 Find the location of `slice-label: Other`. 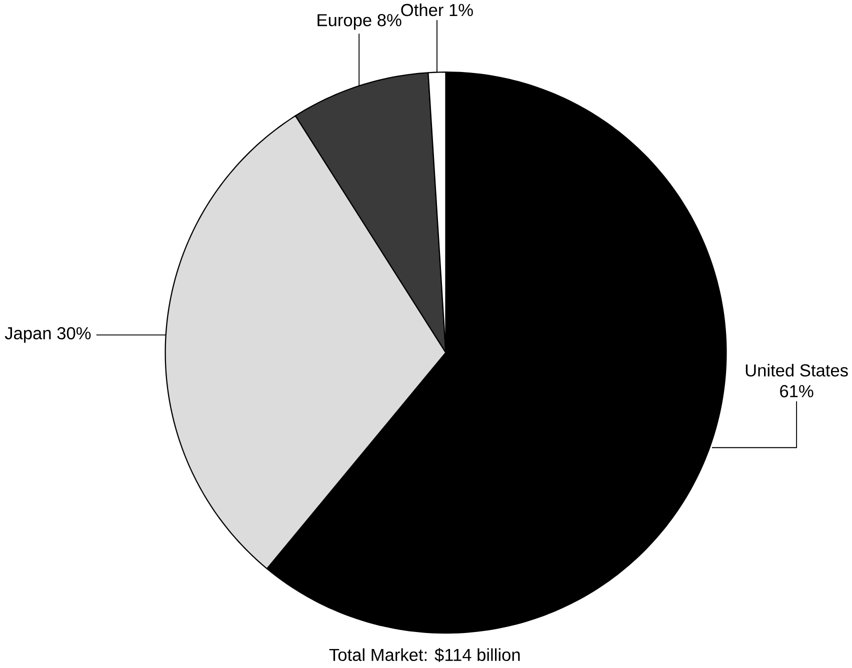

slice-label: Other is located at coordinates (422, 10).